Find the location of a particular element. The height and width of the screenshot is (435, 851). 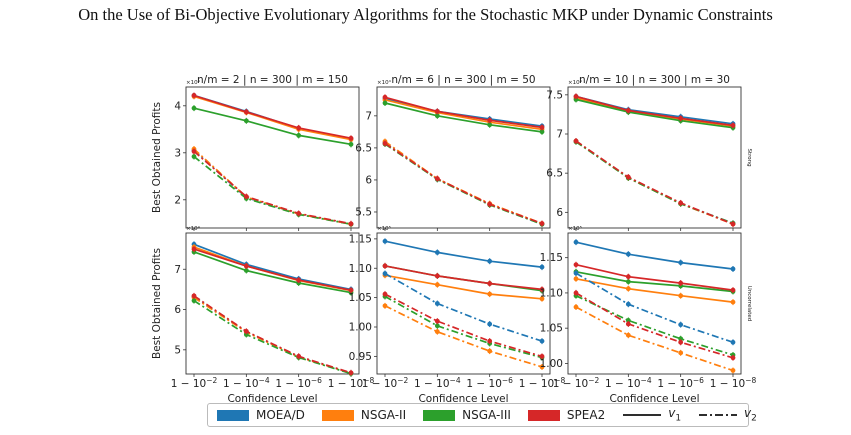

legend-swatch-spea2 is located at coordinates (543, 415).